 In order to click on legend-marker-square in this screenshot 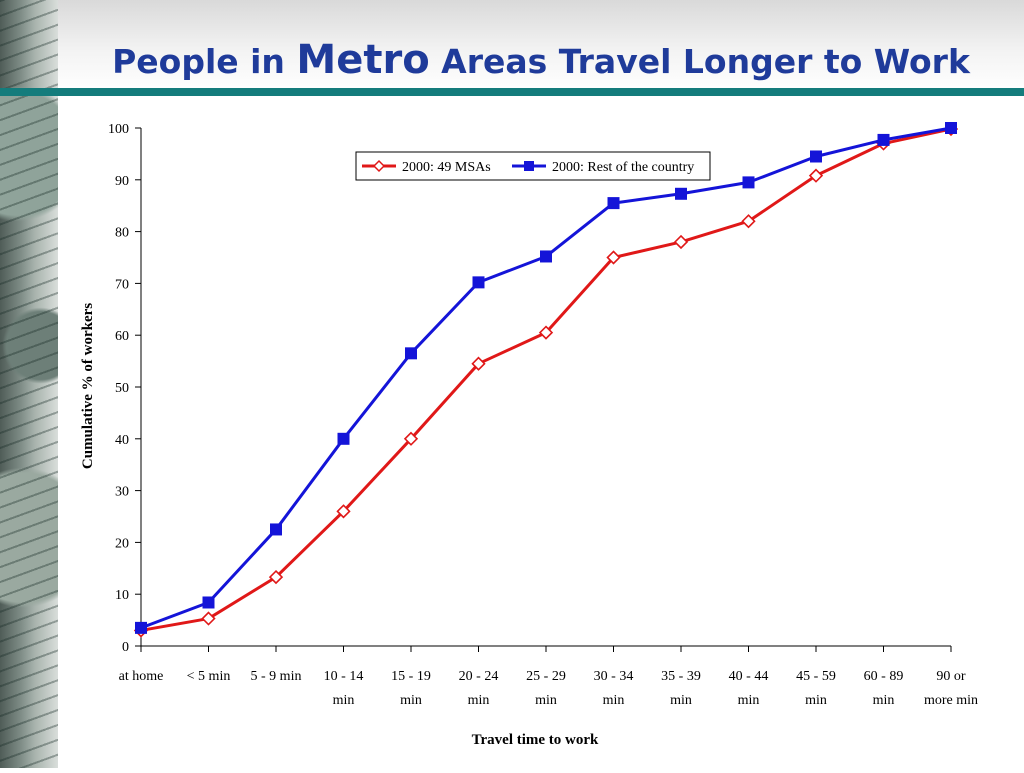, I will do `click(529, 166)`.